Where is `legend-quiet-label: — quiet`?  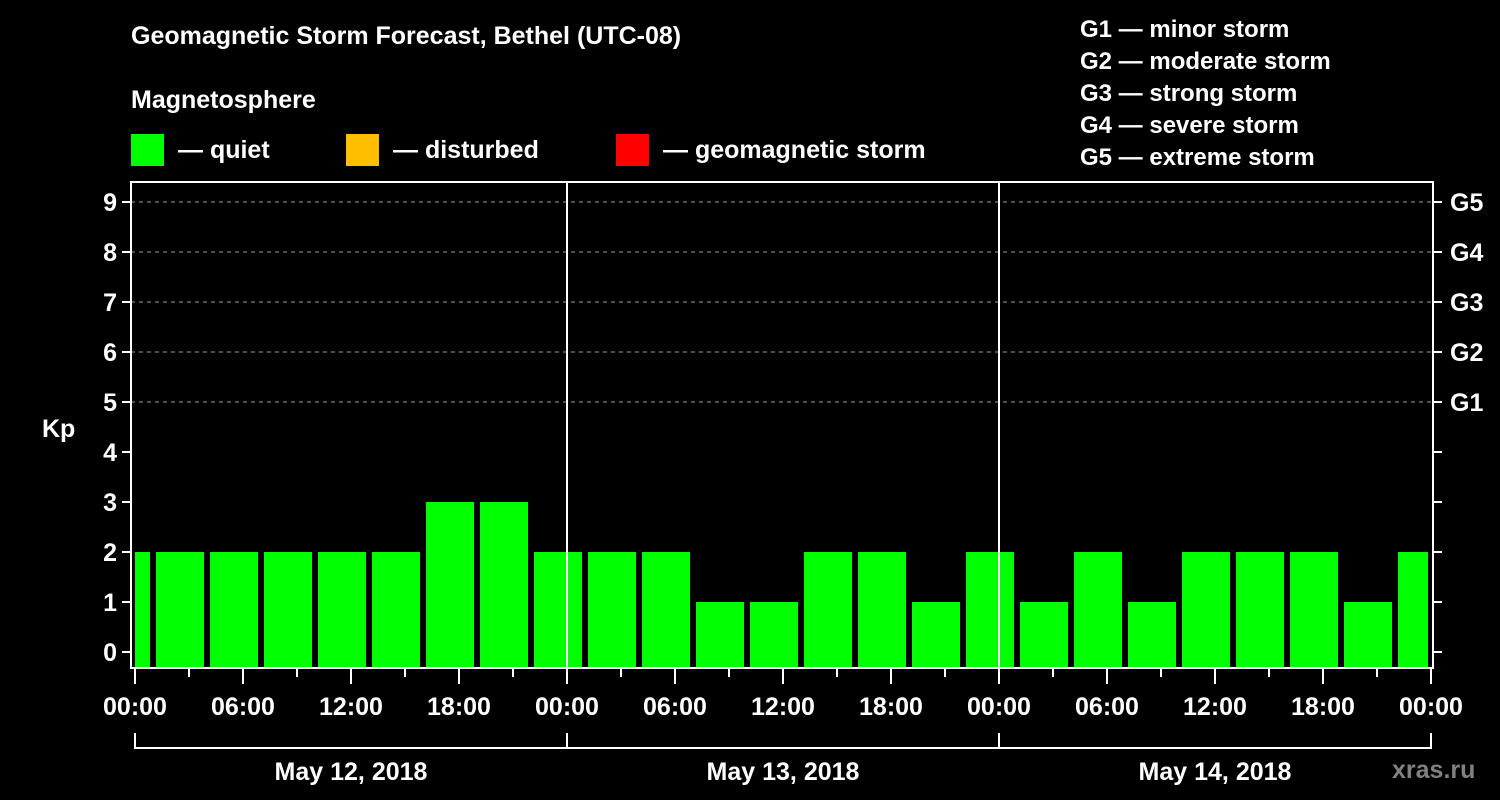
legend-quiet-label: — quiet is located at coordinates (224, 149).